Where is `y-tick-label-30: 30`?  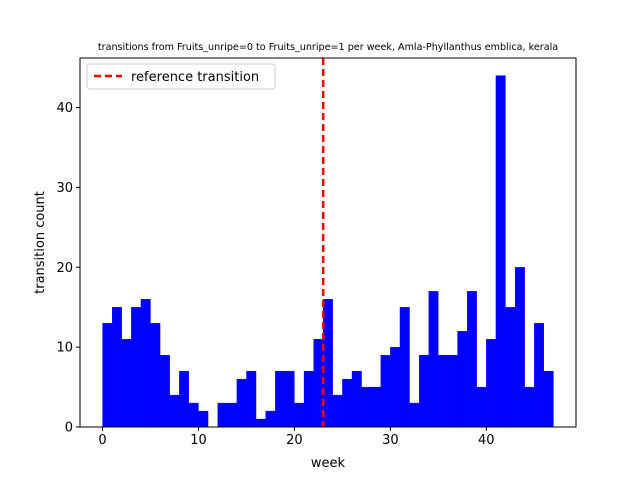 y-tick-label-30: 30 is located at coordinates (64, 188).